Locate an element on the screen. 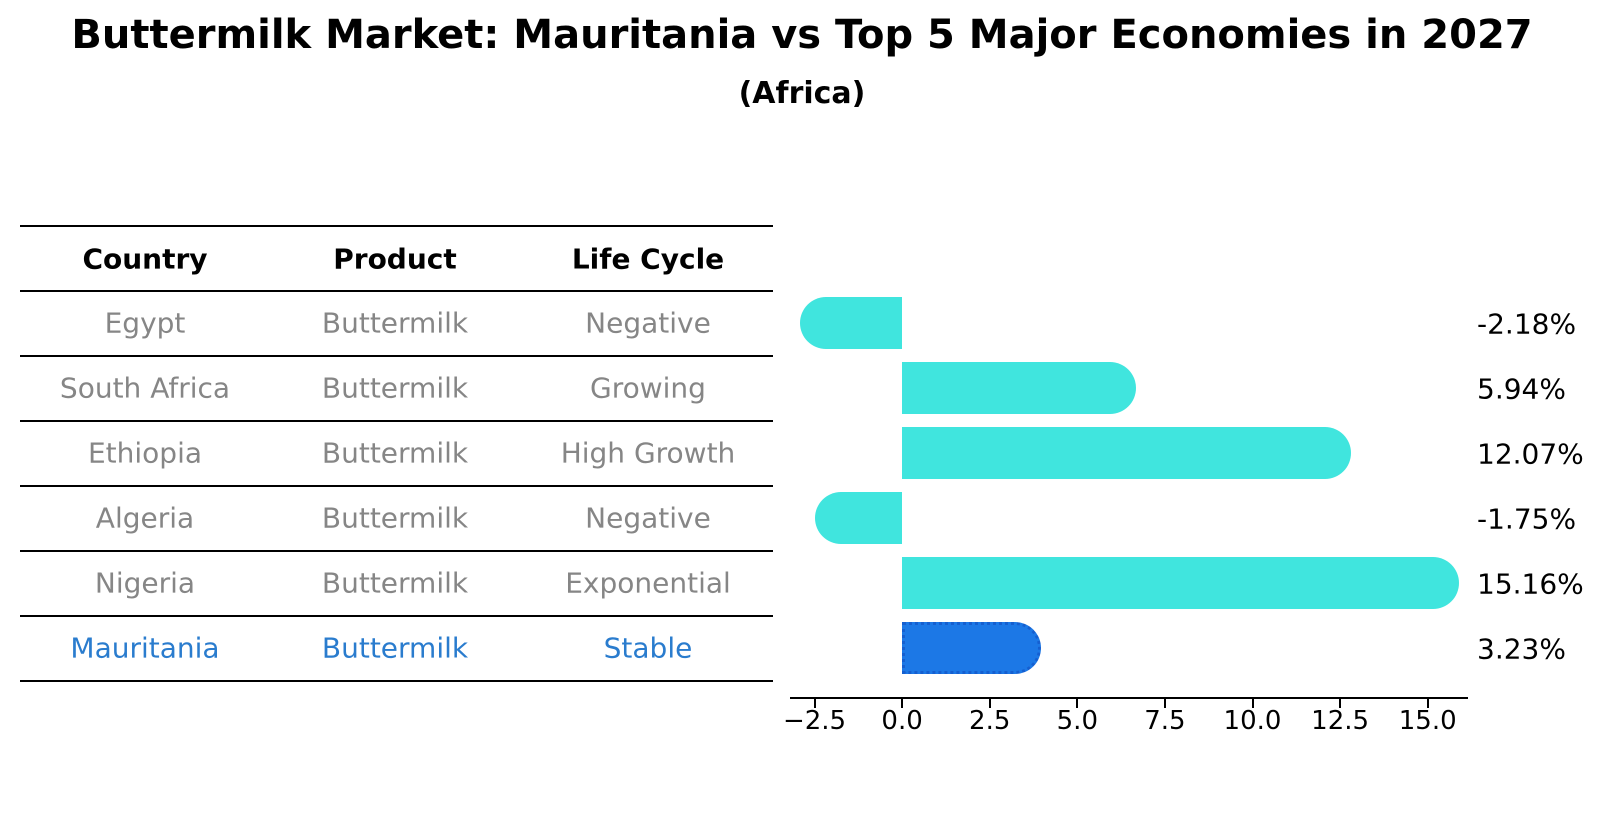 This screenshot has height=823, width=1604. x-tick-label: 12.5 is located at coordinates (1340, 721).